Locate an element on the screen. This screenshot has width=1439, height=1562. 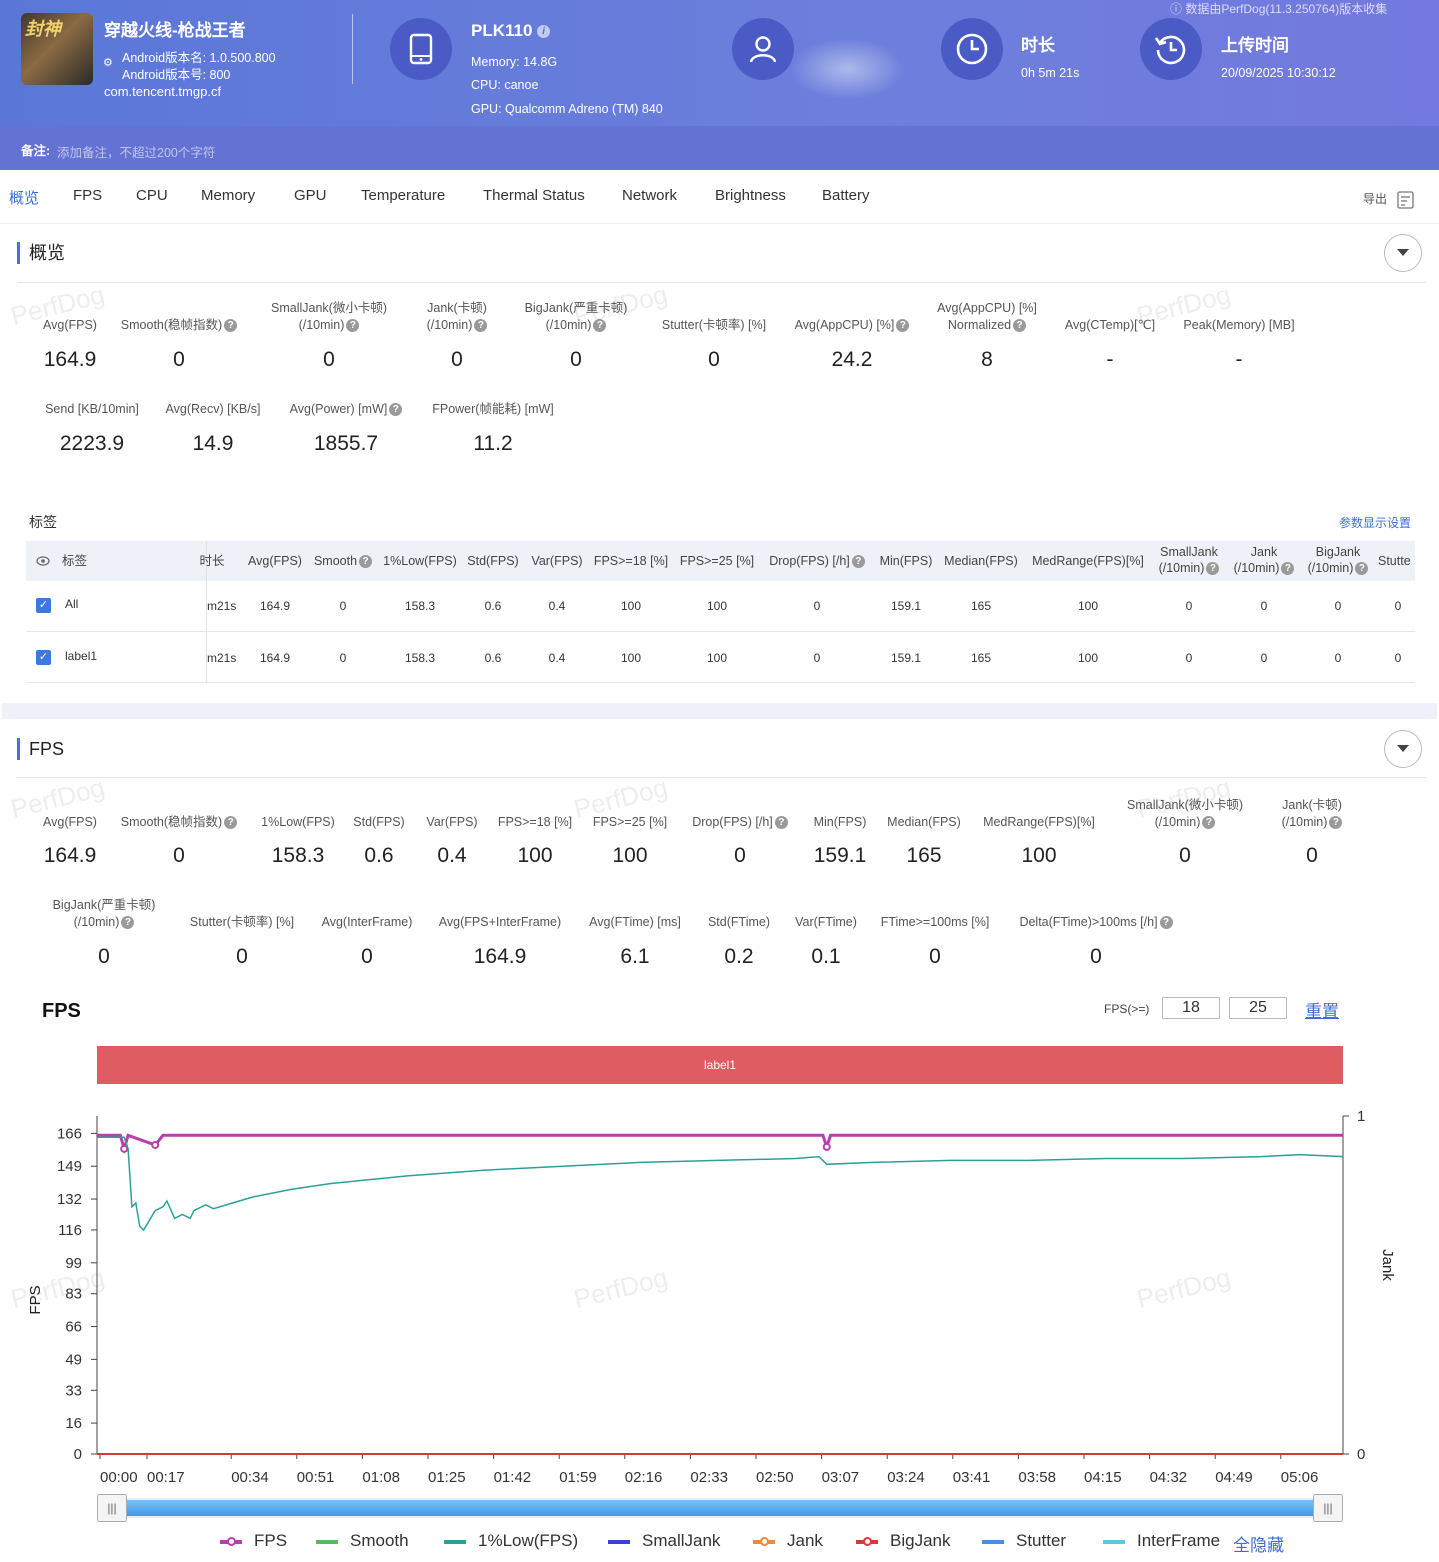
x-tick-label: 03:41 is located at coordinates (972, 1477).